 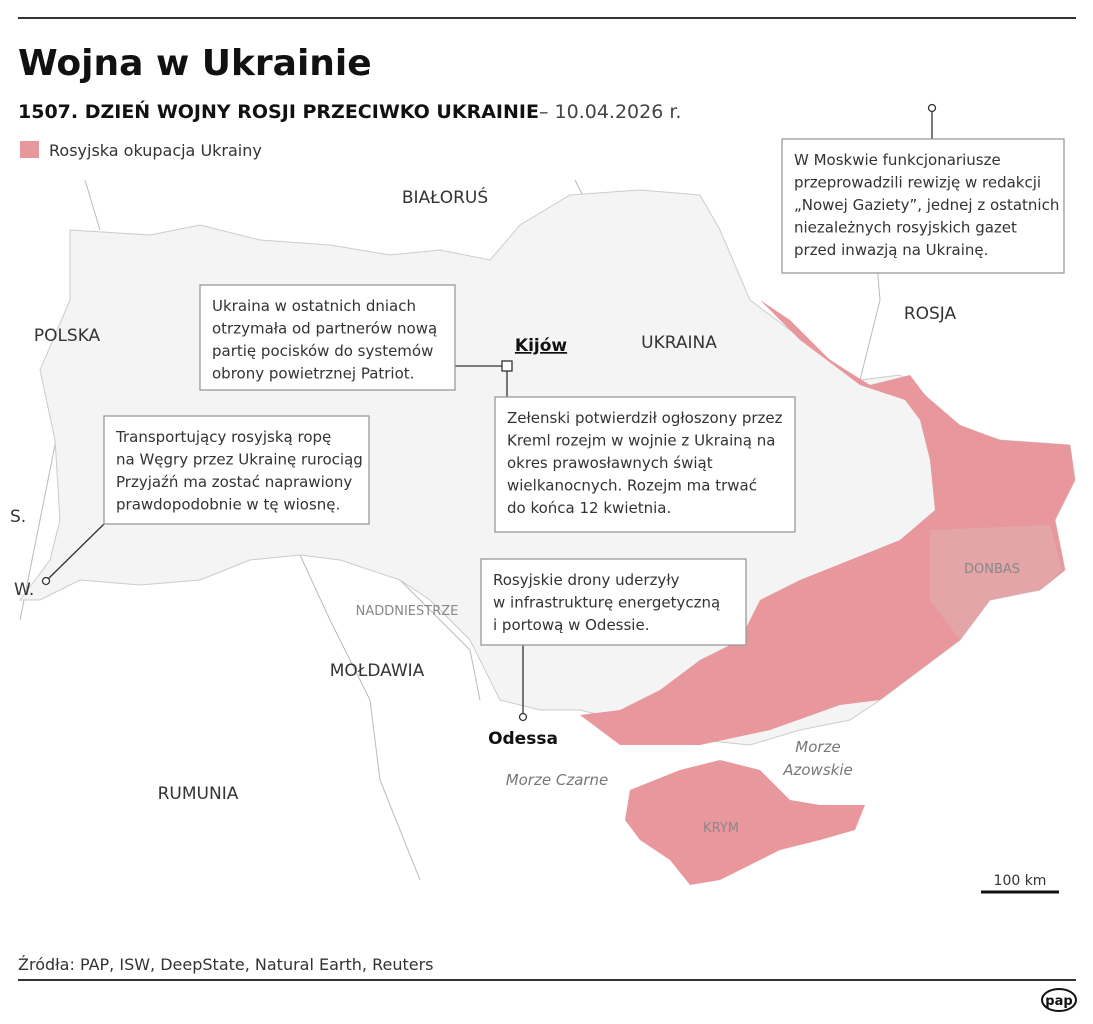 What do you see at coordinates (239, 460) in the screenshot?
I see `callout-text: na Węgry przez Ukrainę rurociąg` at bounding box center [239, 460].